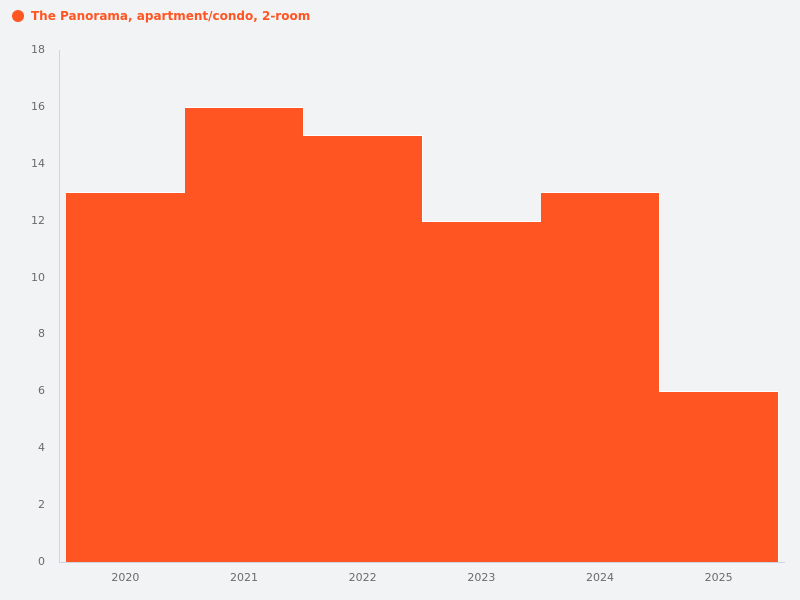  Describe the element at coordinates (41, 391) in the screenshot. I see `y-tick-label: 6` at that location.